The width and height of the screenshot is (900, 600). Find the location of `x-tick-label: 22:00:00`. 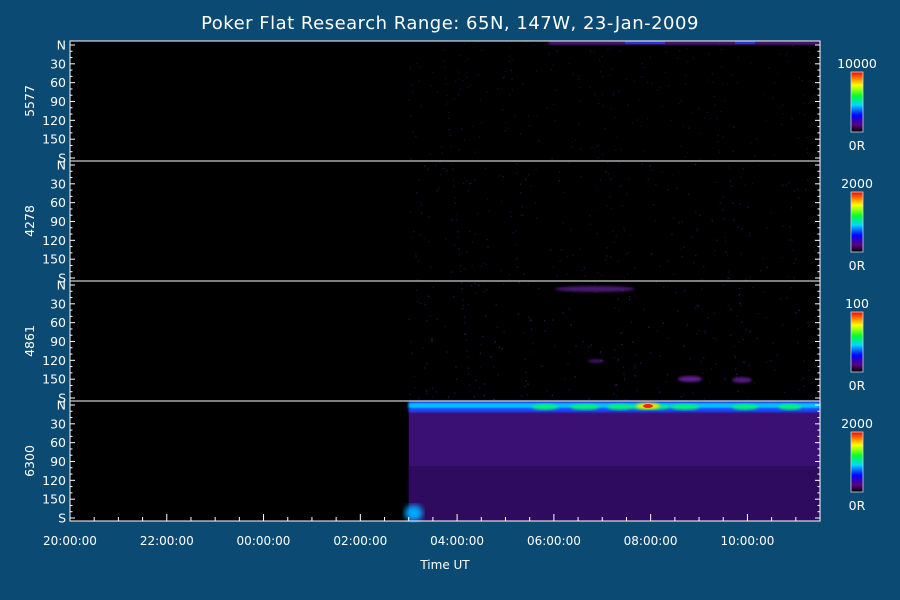

x-tick-label: 22:00:00 is located at coordinates (167, 541).